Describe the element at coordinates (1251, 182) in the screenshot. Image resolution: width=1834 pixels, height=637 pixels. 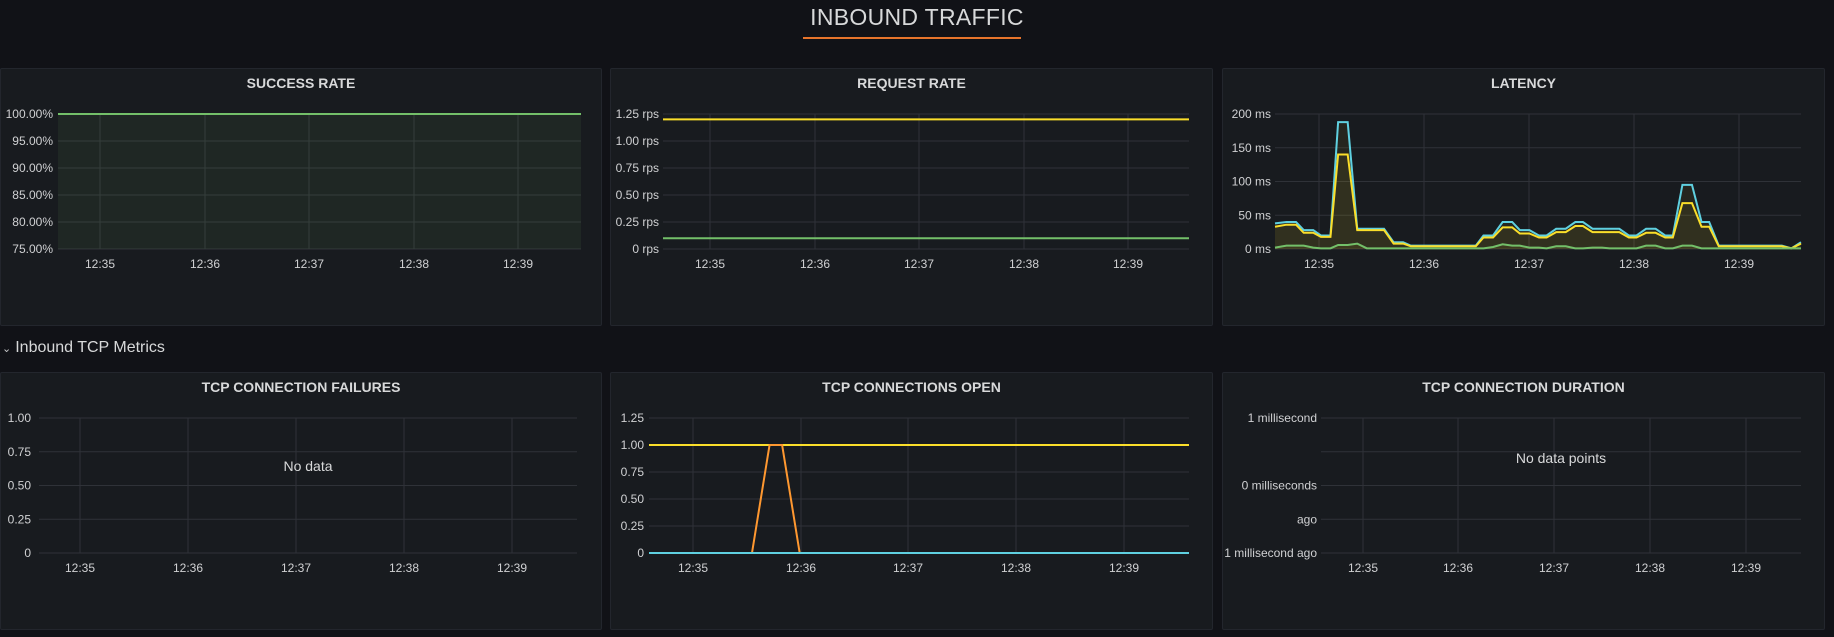
I see `y-tick-label: 100 ms` at that location.